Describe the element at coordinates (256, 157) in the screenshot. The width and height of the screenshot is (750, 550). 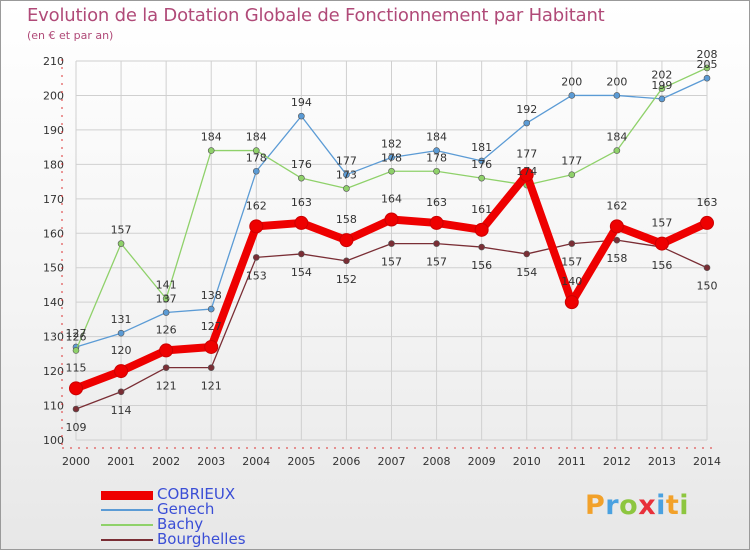
I see `data-label-genech: 178` at that location.